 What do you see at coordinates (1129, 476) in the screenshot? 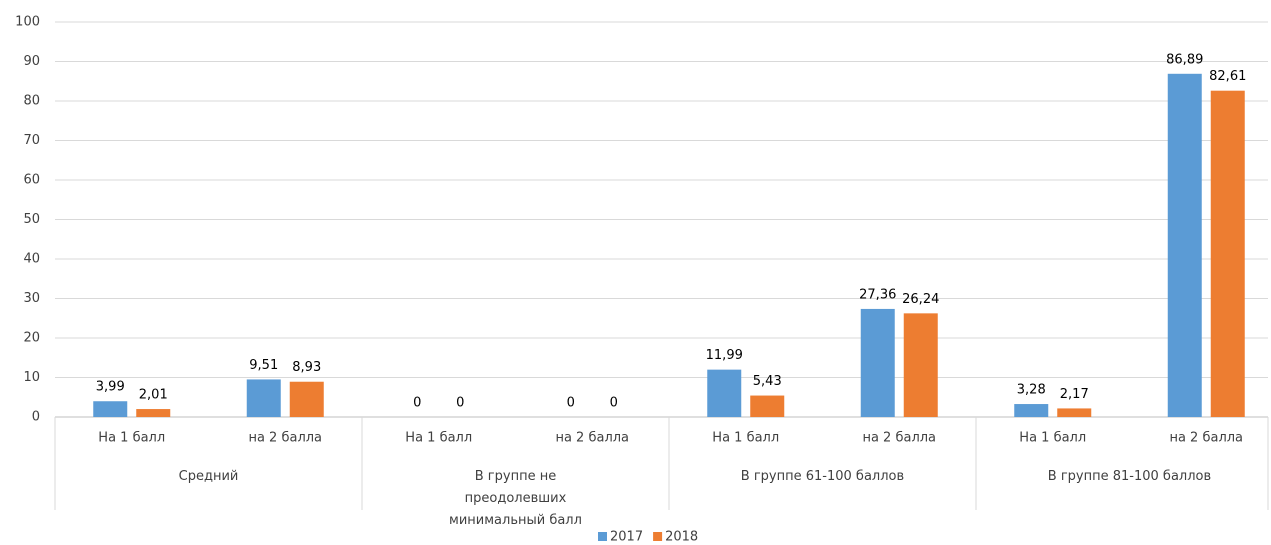
I see `group-label: В группе 81-100 баллов` at bounding box center [1129, 476].